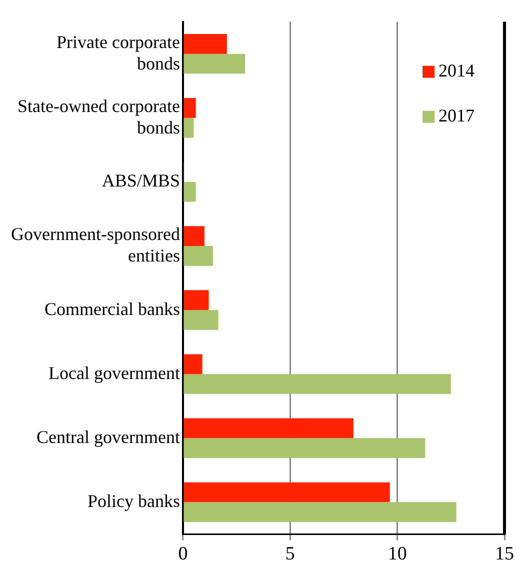 The height and width of the screenshot is (577, 525). I want to click on y-tick-label: Policy banks, so click(133, 500).